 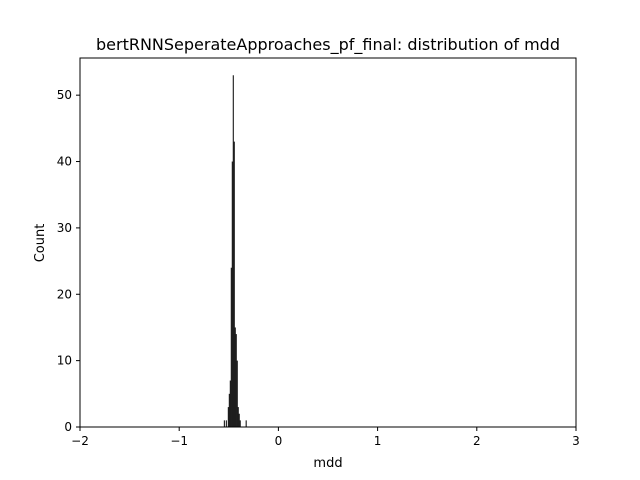 I want to click on x-tick-label: 0, so click(x=279, y=441).